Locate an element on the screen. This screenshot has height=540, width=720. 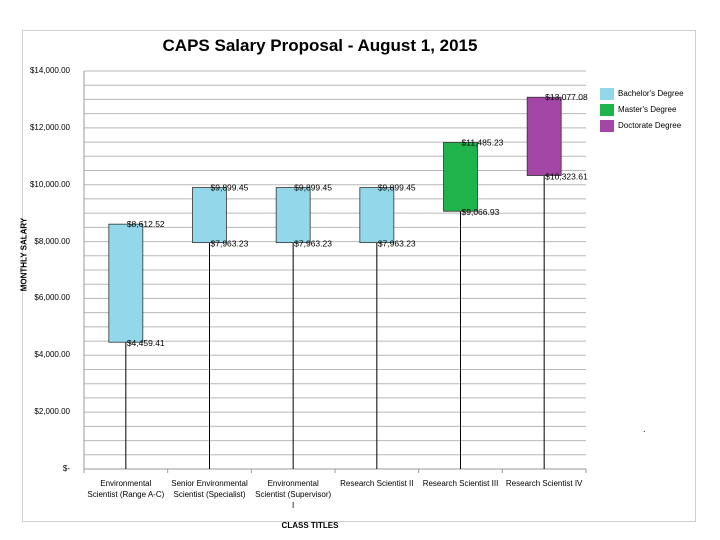
x-tick-label-line: Research Scientist II is located at coordinates (377, 483).